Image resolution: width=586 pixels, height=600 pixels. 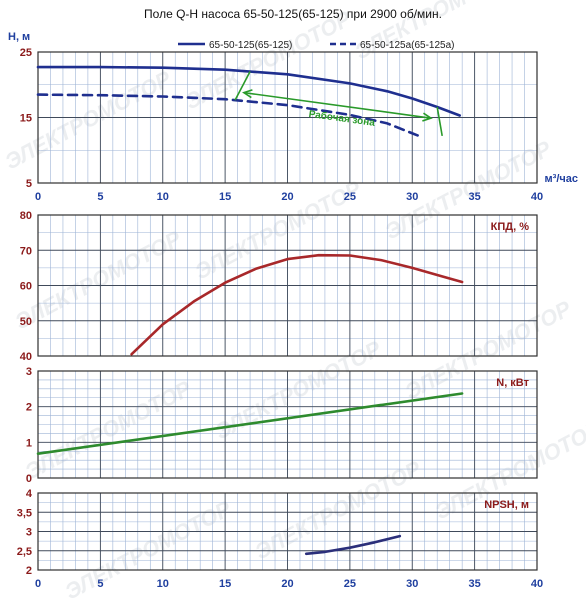 I want to click on y-tick-label: 60, so click(x=26, y=287).